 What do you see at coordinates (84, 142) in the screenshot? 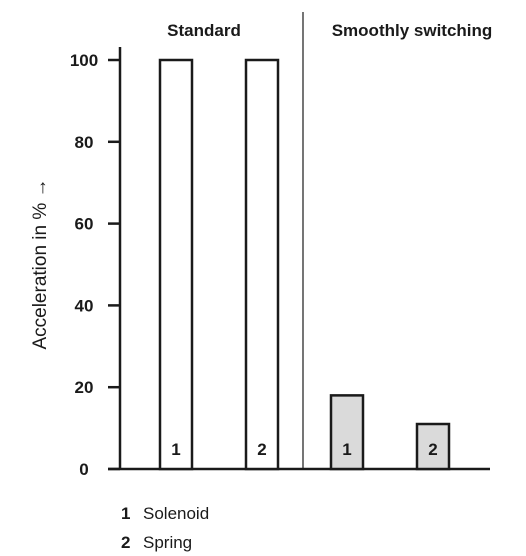
I see `y-tick-label: 80` at bounding box center [84, 142].